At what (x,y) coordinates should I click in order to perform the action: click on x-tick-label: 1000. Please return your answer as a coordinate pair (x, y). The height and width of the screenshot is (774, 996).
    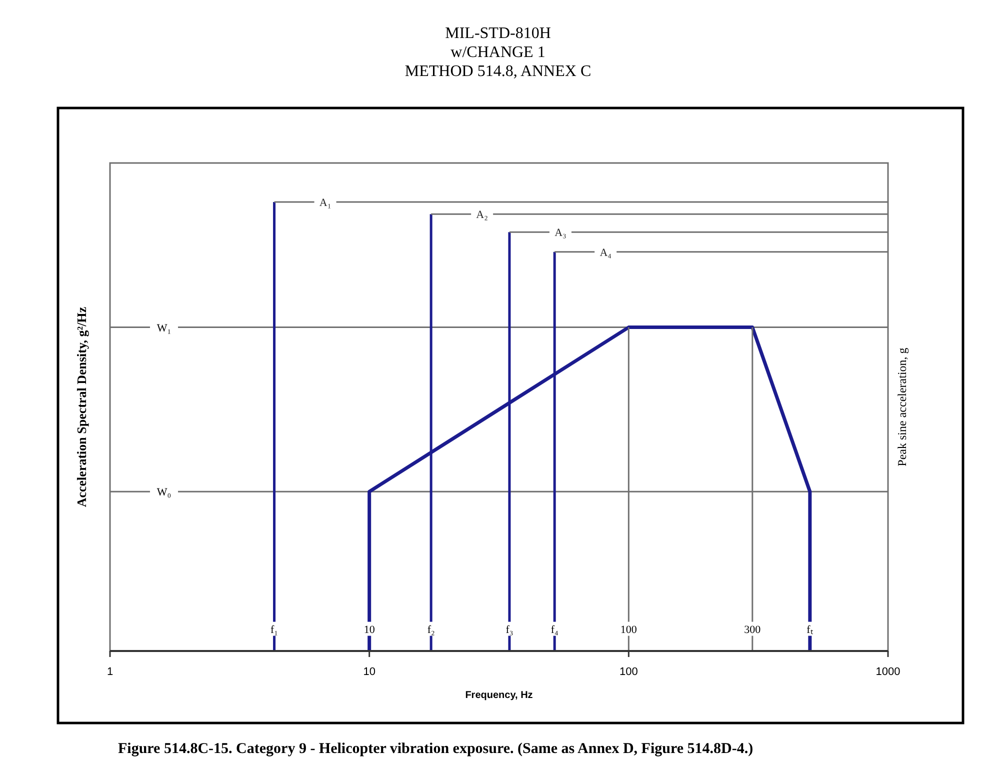
    Looking at the image, I should click on (888, 672).